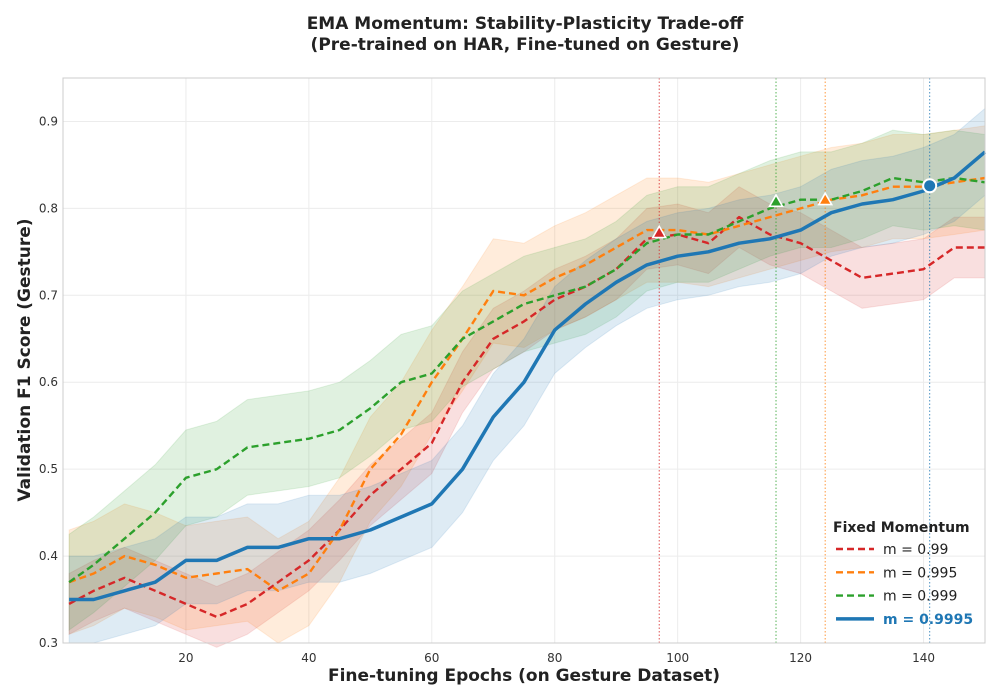 Image resolution: width=1000 pixels, height=700 pixels. What do you see at coordinates (48, 121) in the screenshot?
I see `y-tick-label: 0.9` at bounding box center [48, 121].